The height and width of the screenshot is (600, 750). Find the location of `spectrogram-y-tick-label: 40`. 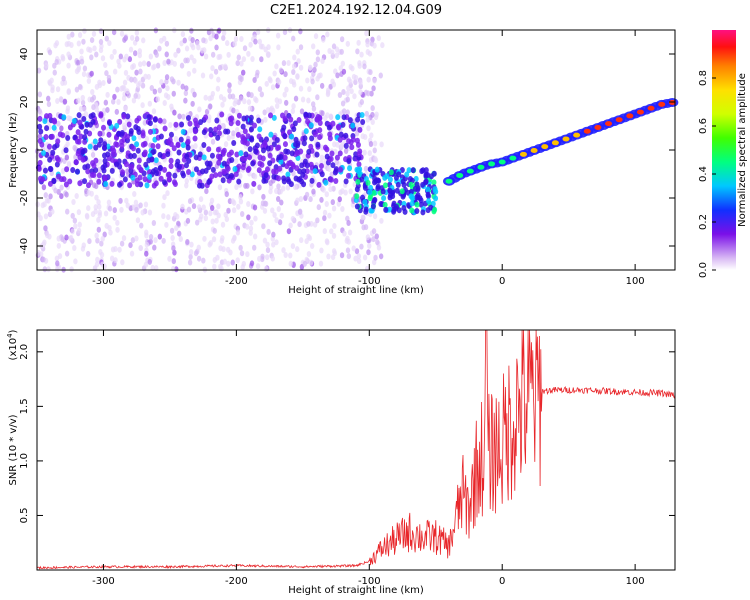

spectrogram-y-tick-label: 40 is located at coordinates (24, 54).